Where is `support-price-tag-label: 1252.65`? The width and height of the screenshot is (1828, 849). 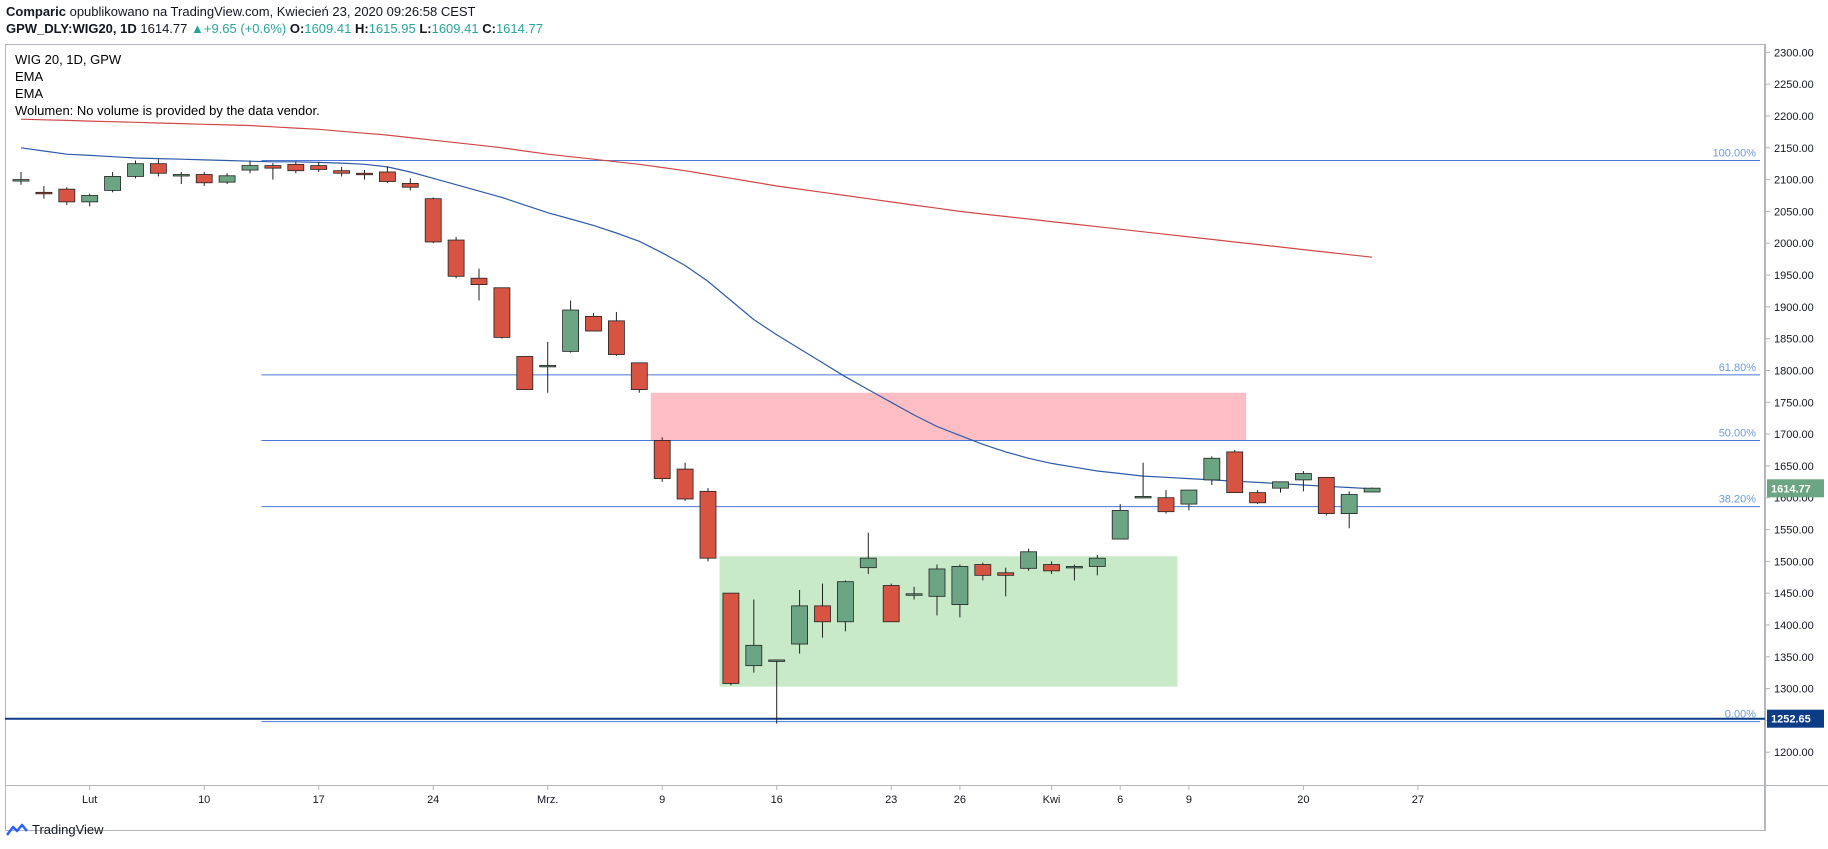
support-price-tag-label: 1252.65 is located at coordinates (1791, 720).